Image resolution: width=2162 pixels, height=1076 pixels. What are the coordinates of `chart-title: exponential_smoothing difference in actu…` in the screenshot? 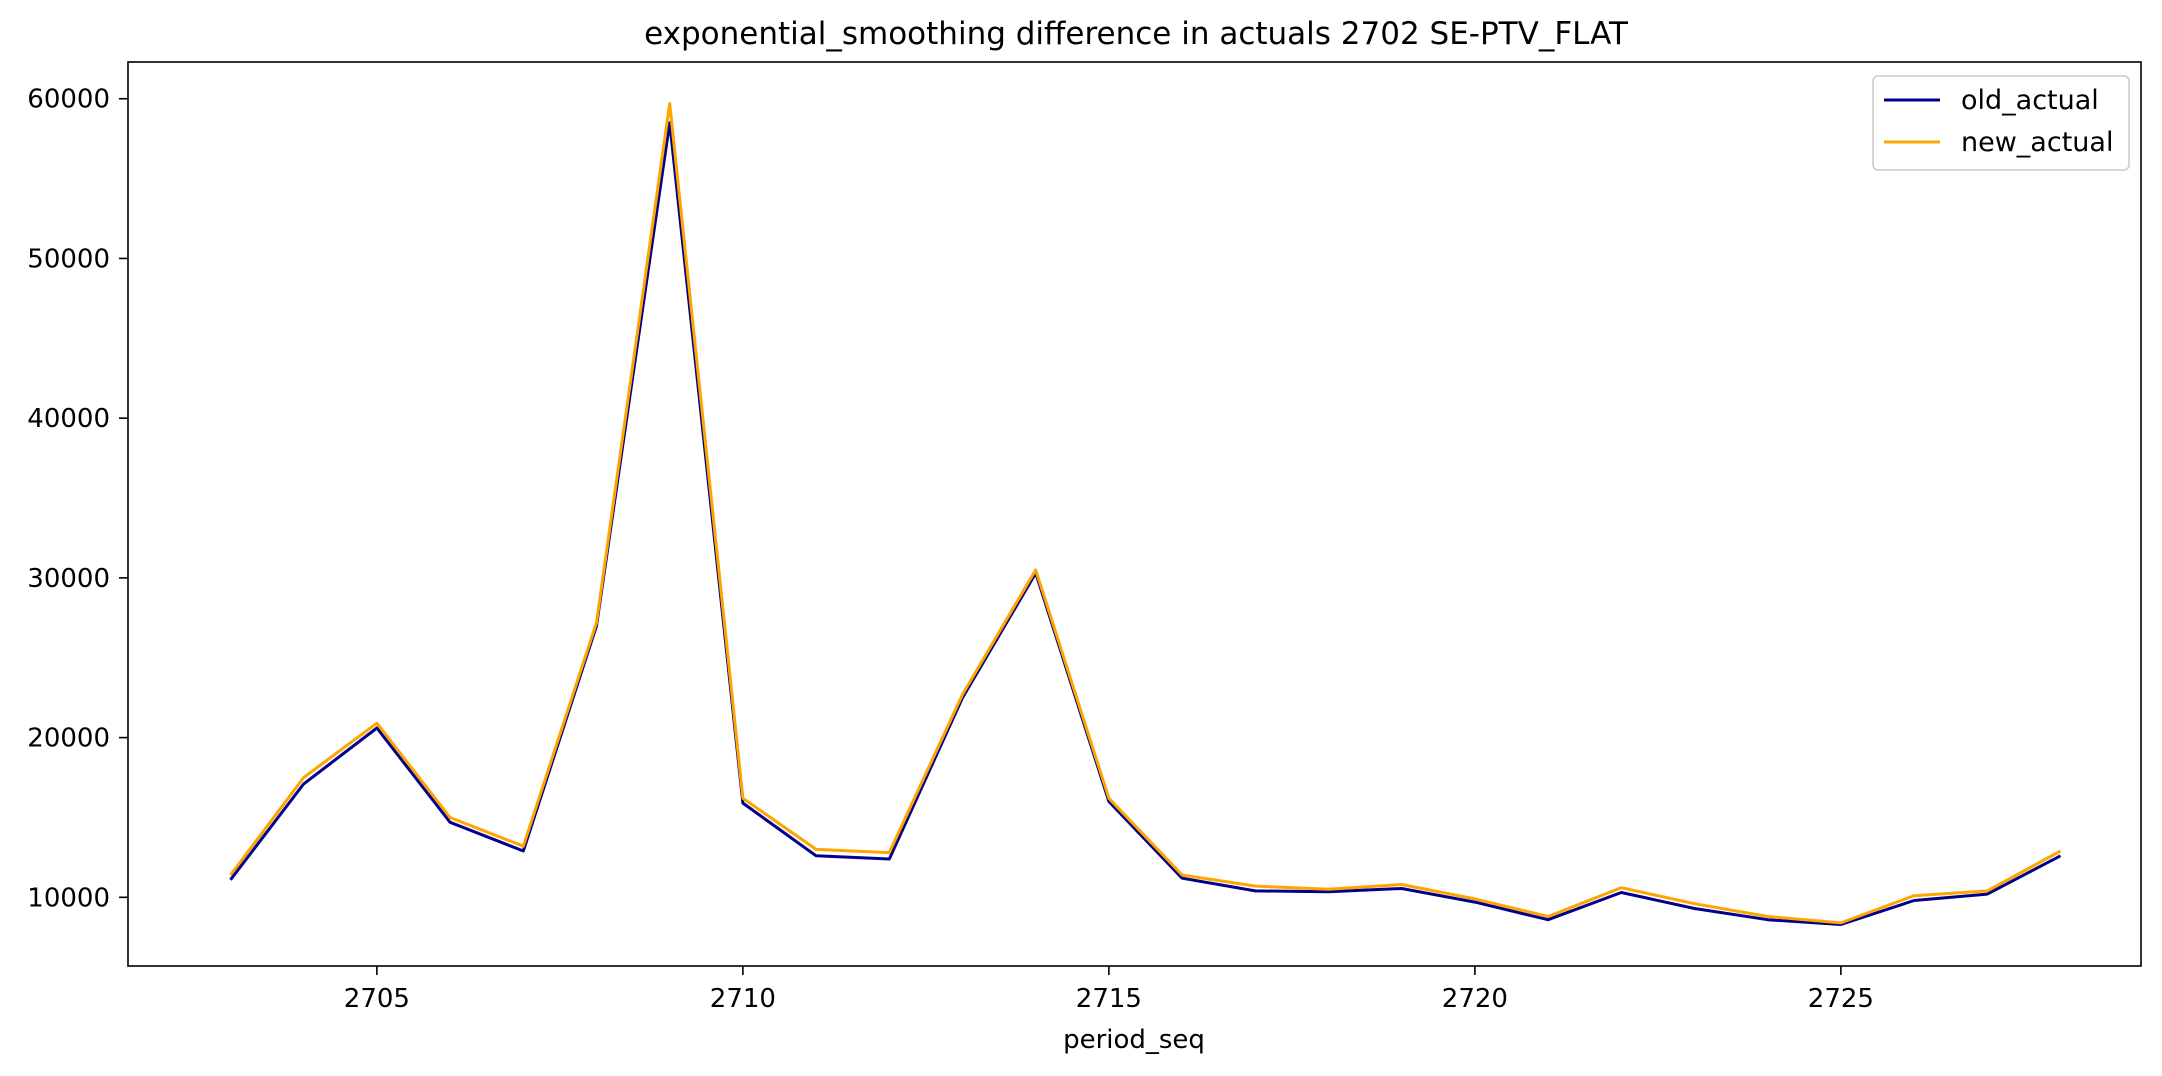 It's located at (1136, 34).